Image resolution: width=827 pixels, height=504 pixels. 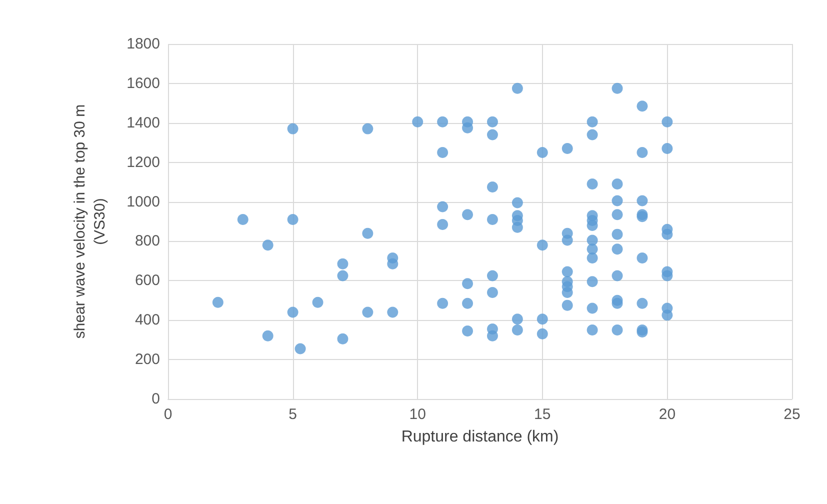 What do you see at coordinates (417, 414) in the screenshot?
I see `x-tick-label: 10` at bounding box center [417, 414].